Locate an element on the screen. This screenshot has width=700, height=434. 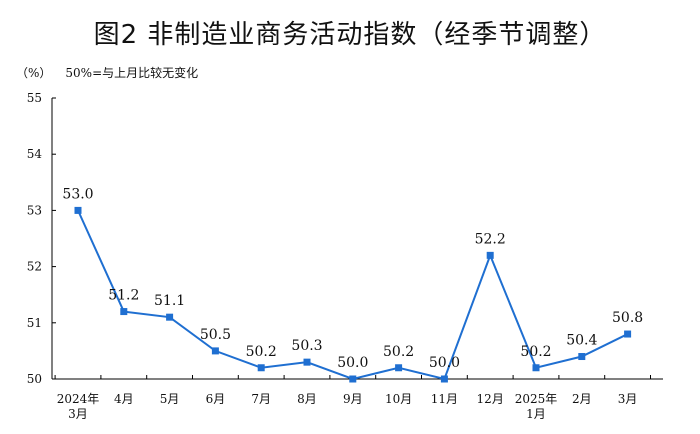
y-tick-label: 52 is located at coordinates (34, 267).